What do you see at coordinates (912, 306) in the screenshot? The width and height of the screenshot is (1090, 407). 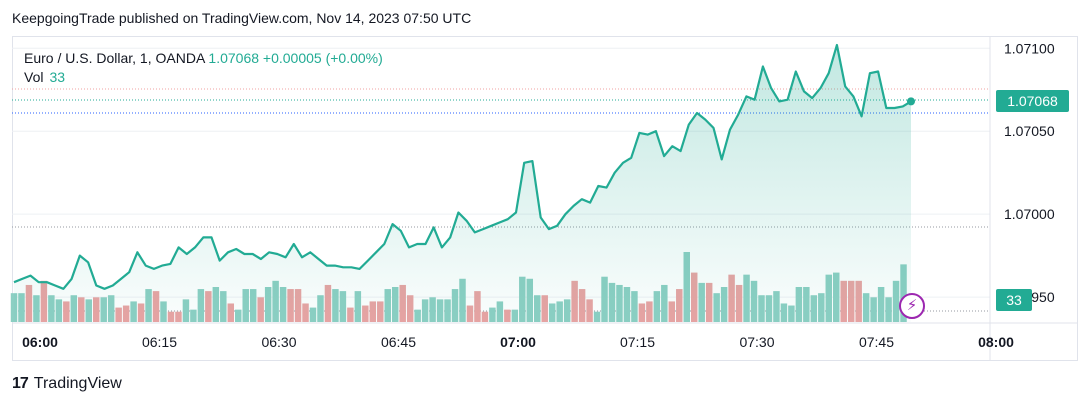 I see `lightning-icon: ⚡` at bounding box center [912, 306].